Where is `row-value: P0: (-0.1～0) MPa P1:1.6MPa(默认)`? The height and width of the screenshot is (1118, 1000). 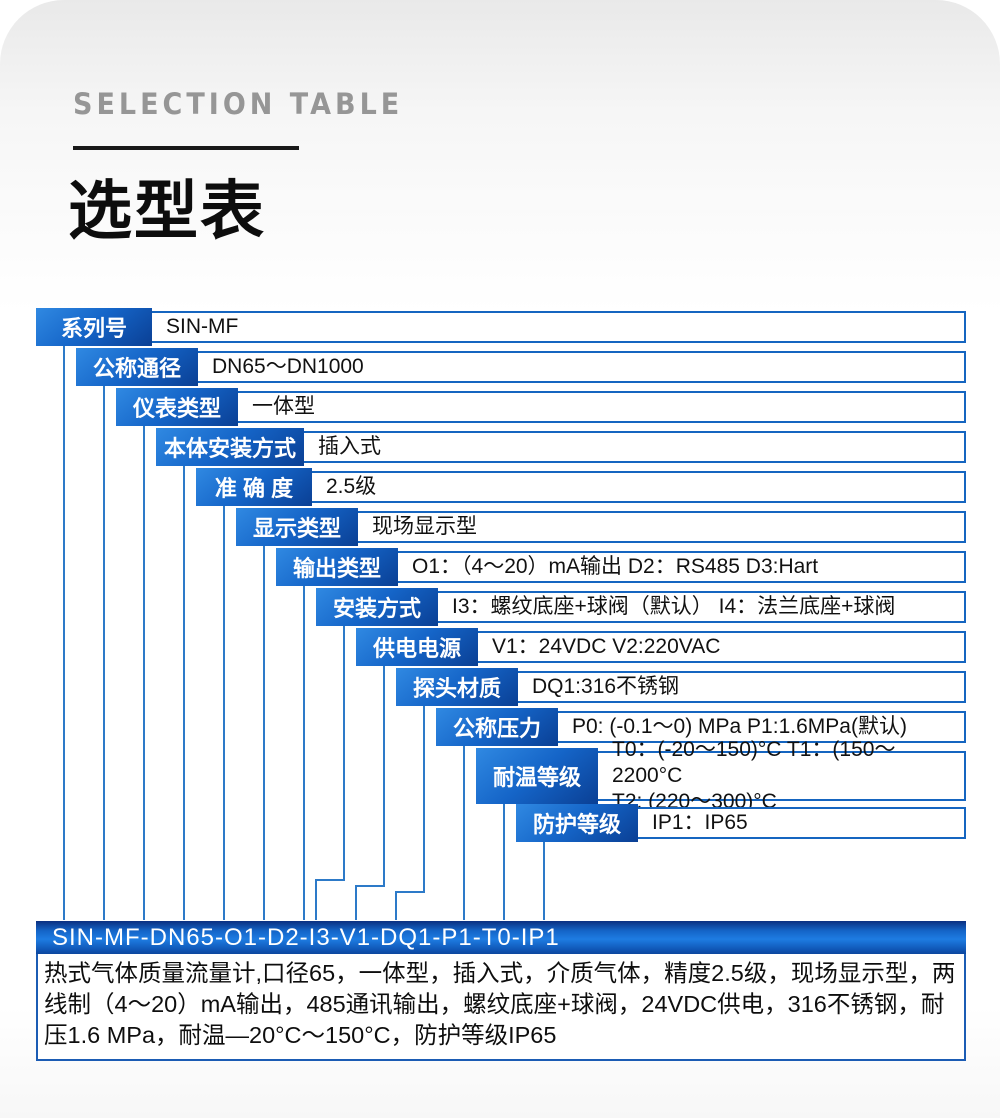 row-value: P0: (-0.1～0) MPa P1:1.6MPa(默认) is located at coordinates (762, 727).